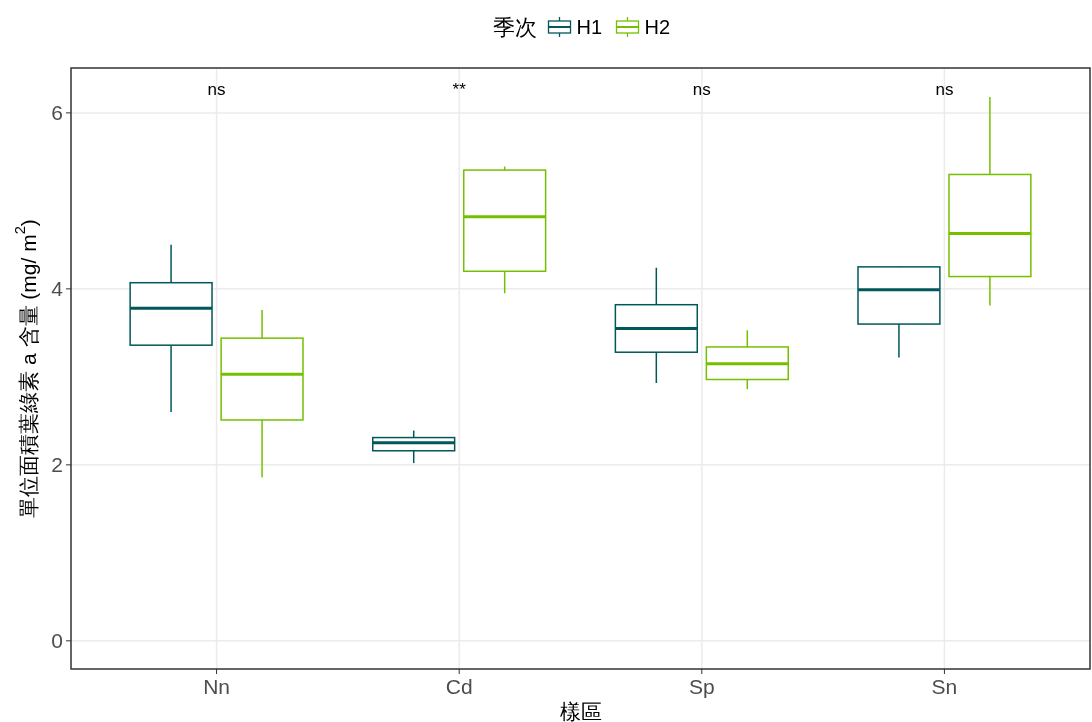 Image resolution: width=1092 pixels, height=722 pixels. What do you see at coordinates (514, 27) in the screenshot?
I see `legend-title: 季次` at bounding box center [514, 27].